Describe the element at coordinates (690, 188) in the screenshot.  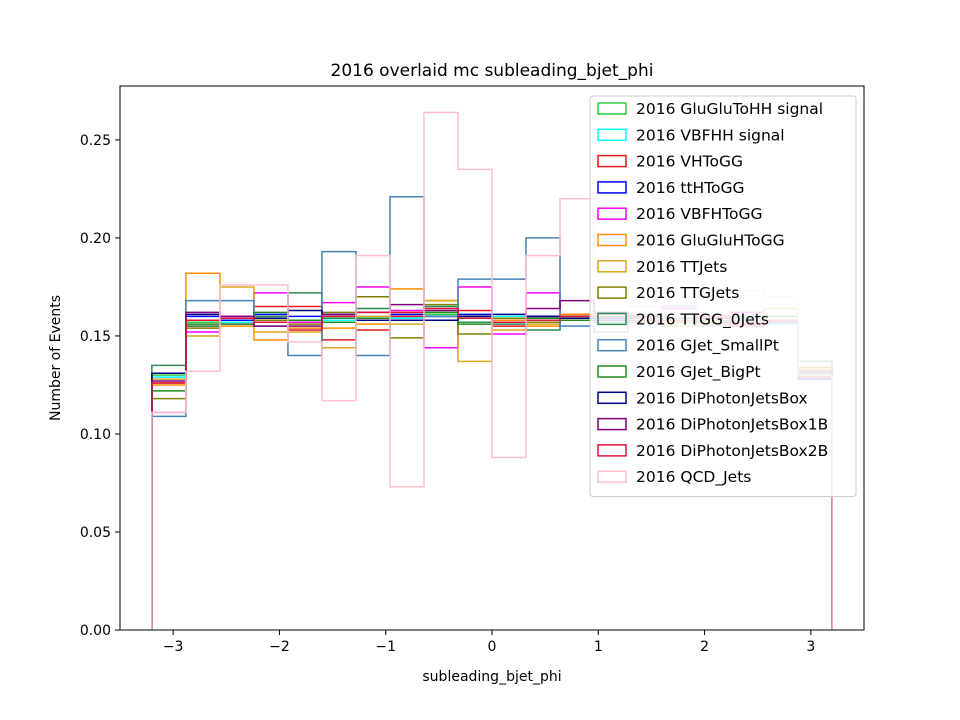
I see `legend-label: 2016 ttHToGG` at that location.